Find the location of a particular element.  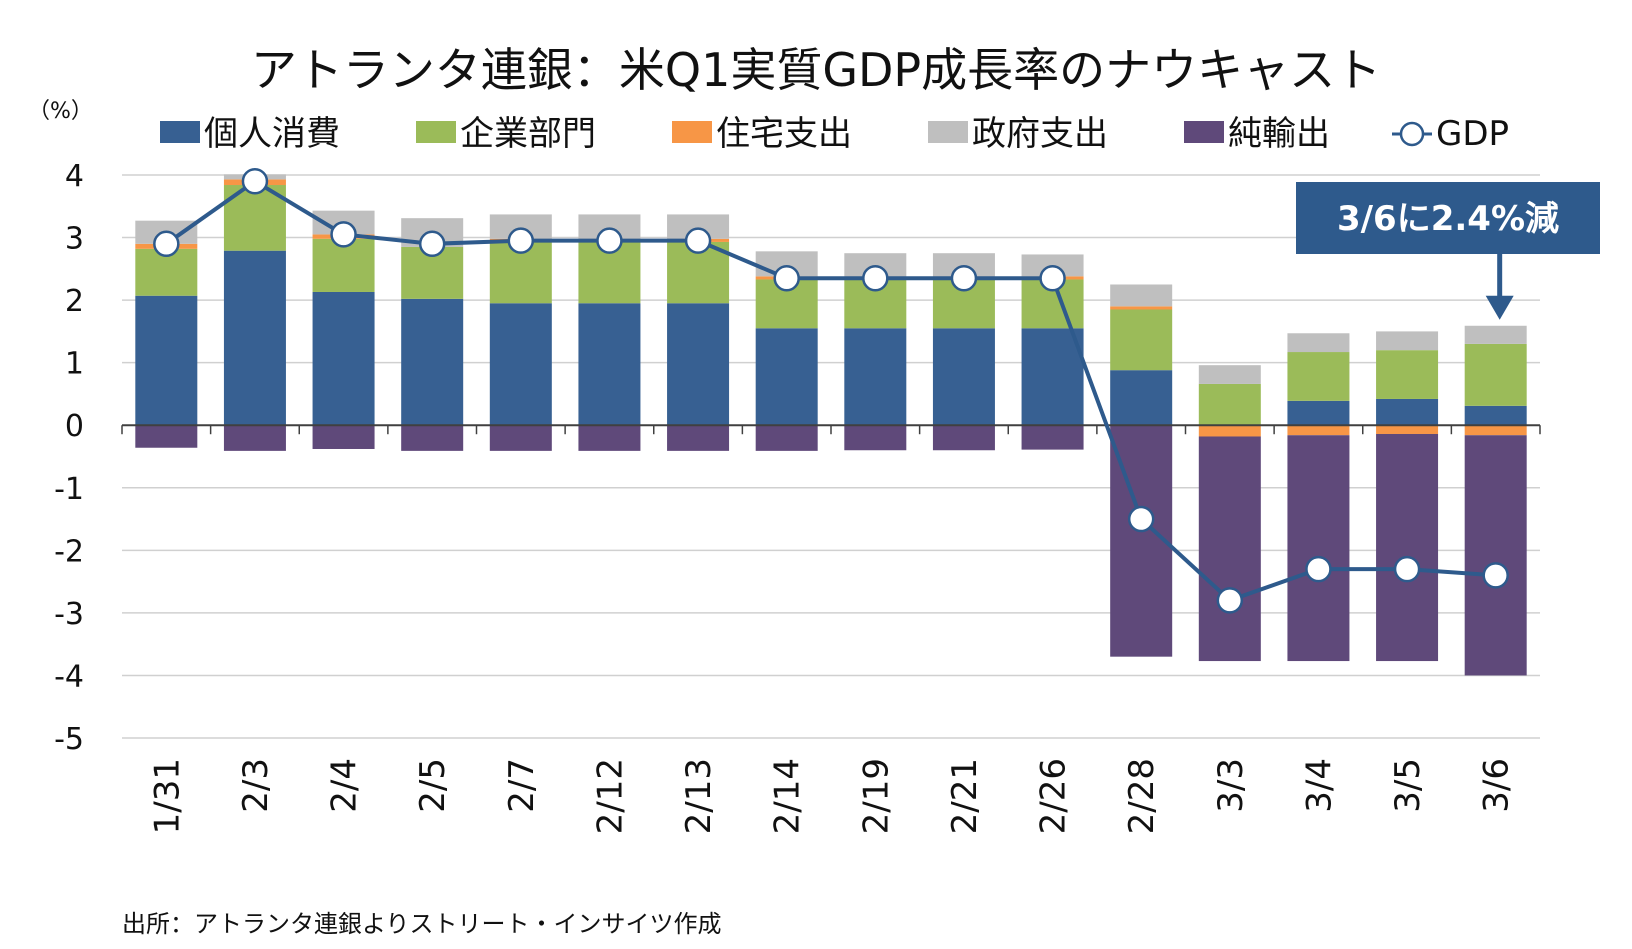

y-tick-label: 1 is located at coordinates (74, 364).